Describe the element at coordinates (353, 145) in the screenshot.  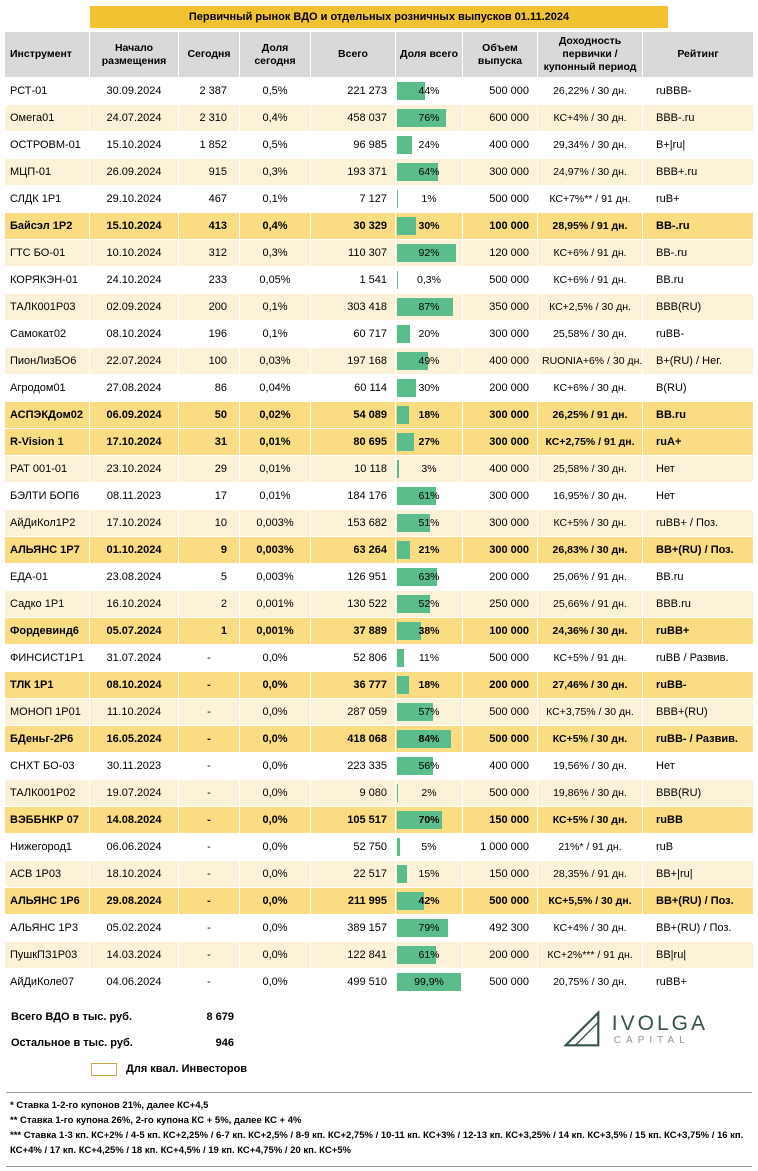
I see `cell-total: 96 985` at that location.